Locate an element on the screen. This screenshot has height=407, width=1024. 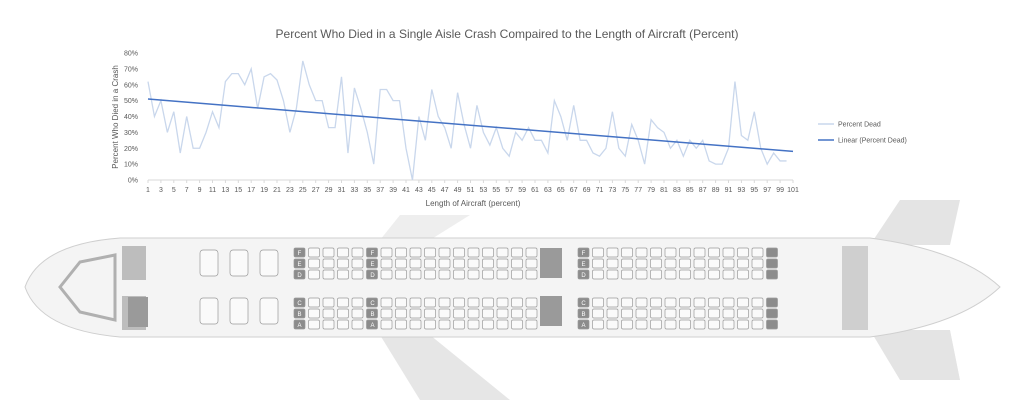
seat-letter: D is located at coordinates (372, 276).